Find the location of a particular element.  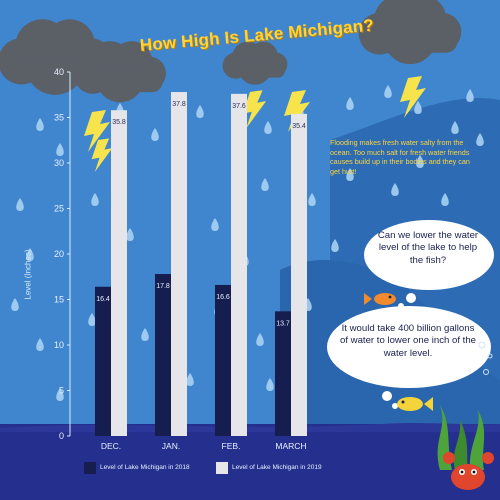

y-axis-label: Level (Inches) is located at coordinates (28, 275).